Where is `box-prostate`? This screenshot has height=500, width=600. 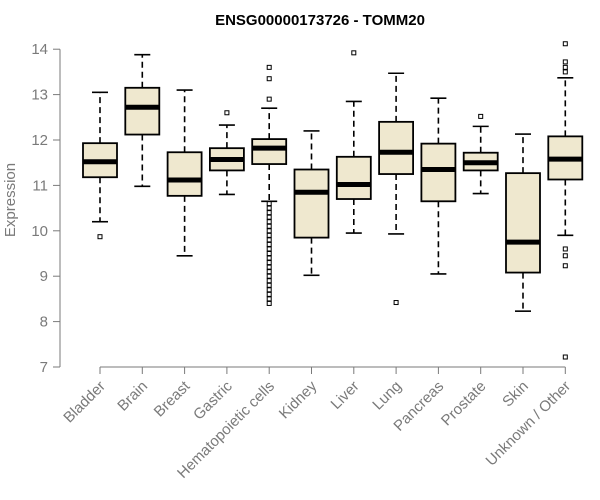
box-prostate is located at coordinates (480, 154).